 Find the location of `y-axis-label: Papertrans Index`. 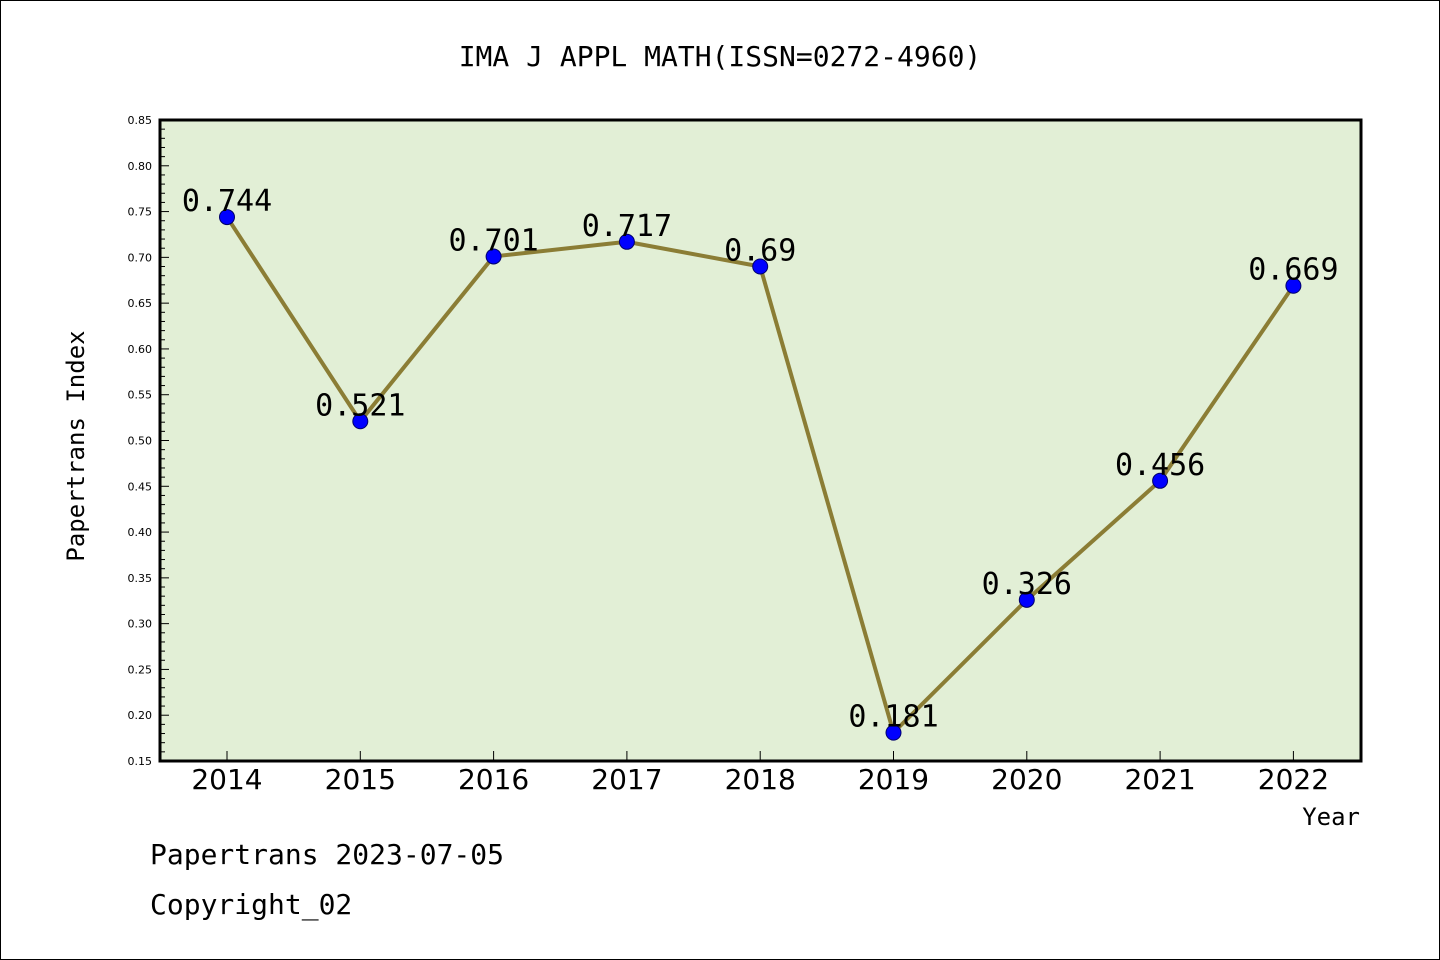

y-axis-label: Papertrans Index is located at coordinates (76, 445).